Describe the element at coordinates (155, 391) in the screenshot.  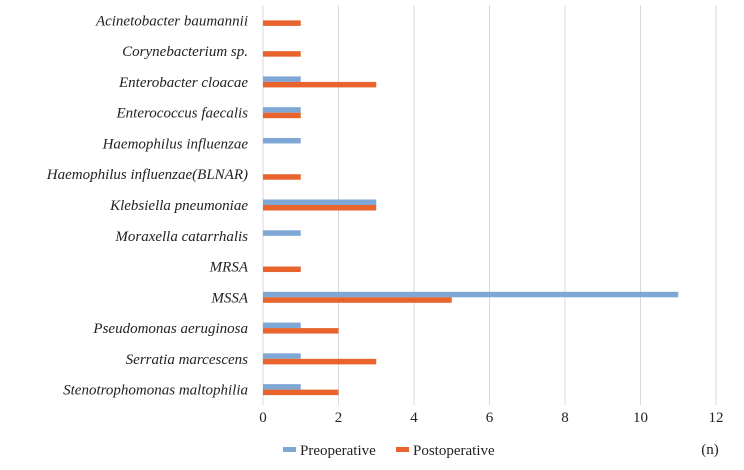
I see `category-label-12: Stenotrophomonas maltophilia` at that location.